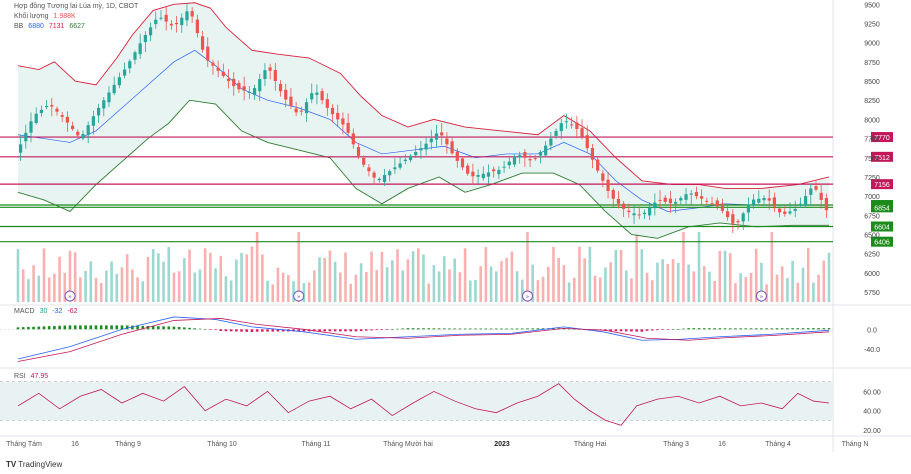  What do you see at coordinates (882, 208) in the screenshot?
I see `level-tag-label: 6854` at bounding box center [882, 208].